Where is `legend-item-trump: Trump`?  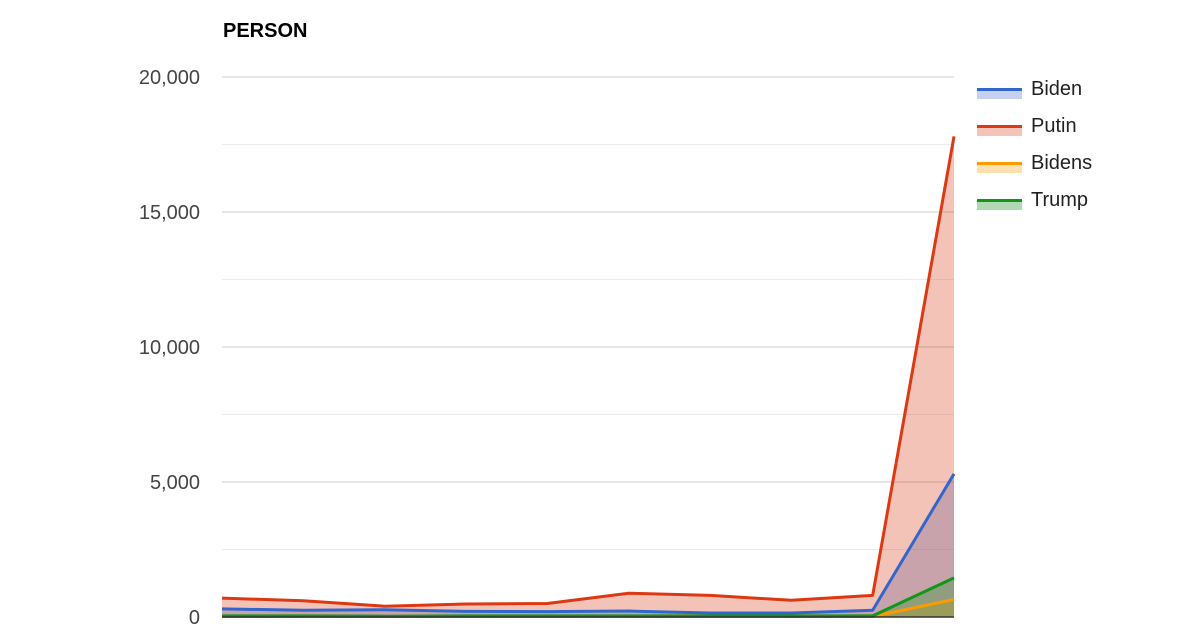 legend-item-trump: Trump is located at coordinates (1032, 200).